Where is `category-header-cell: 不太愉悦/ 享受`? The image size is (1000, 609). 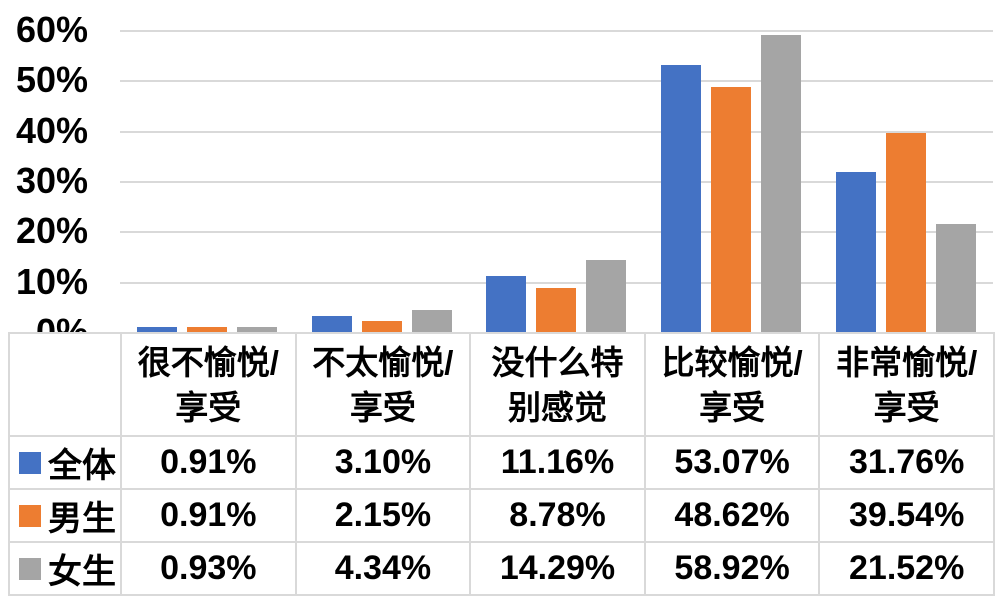
category-header-cell: 不太愉悦/ 享受 is located at coordinates (383, 384).